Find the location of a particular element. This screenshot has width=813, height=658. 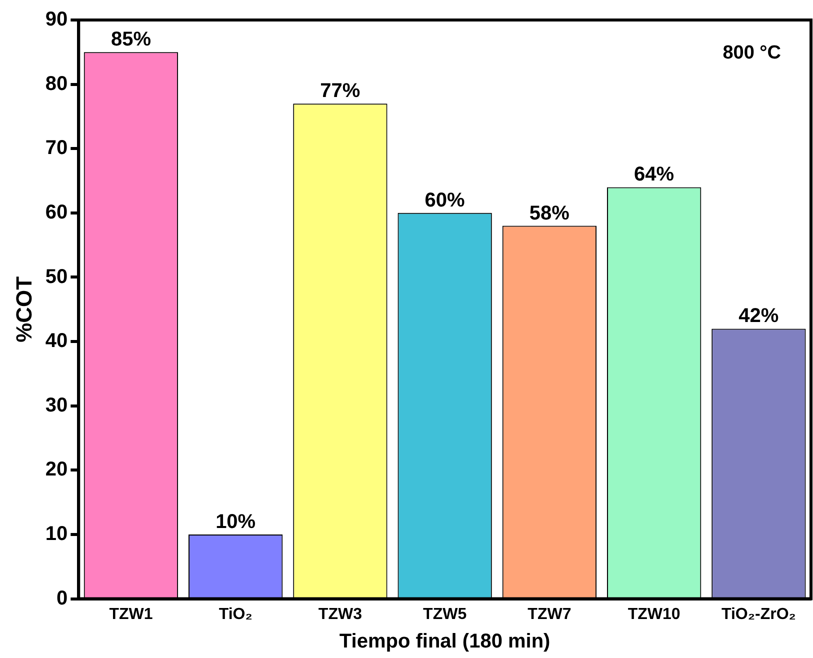

y-tick-label: 60 is located at coordinates (56, 212).